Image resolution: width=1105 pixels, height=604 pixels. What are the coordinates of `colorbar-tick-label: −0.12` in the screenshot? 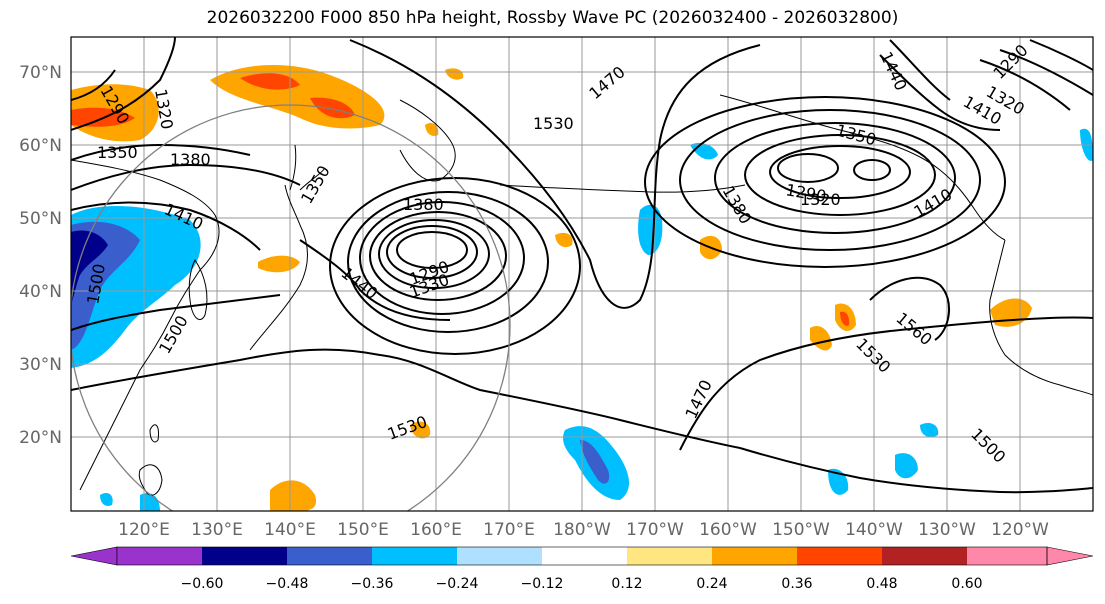 It's located at (542, 584).